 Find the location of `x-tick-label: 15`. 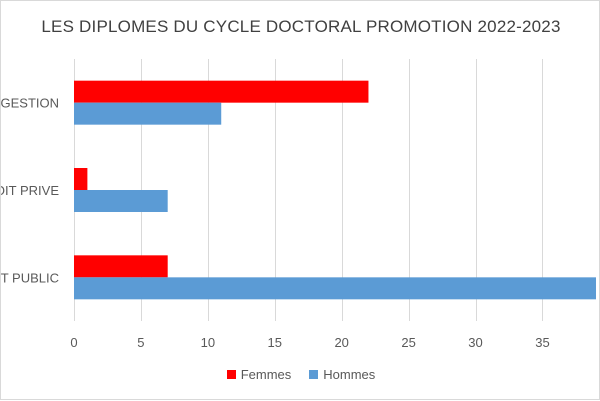

x-tick-label: 15 is located at coordinates (275, 342).